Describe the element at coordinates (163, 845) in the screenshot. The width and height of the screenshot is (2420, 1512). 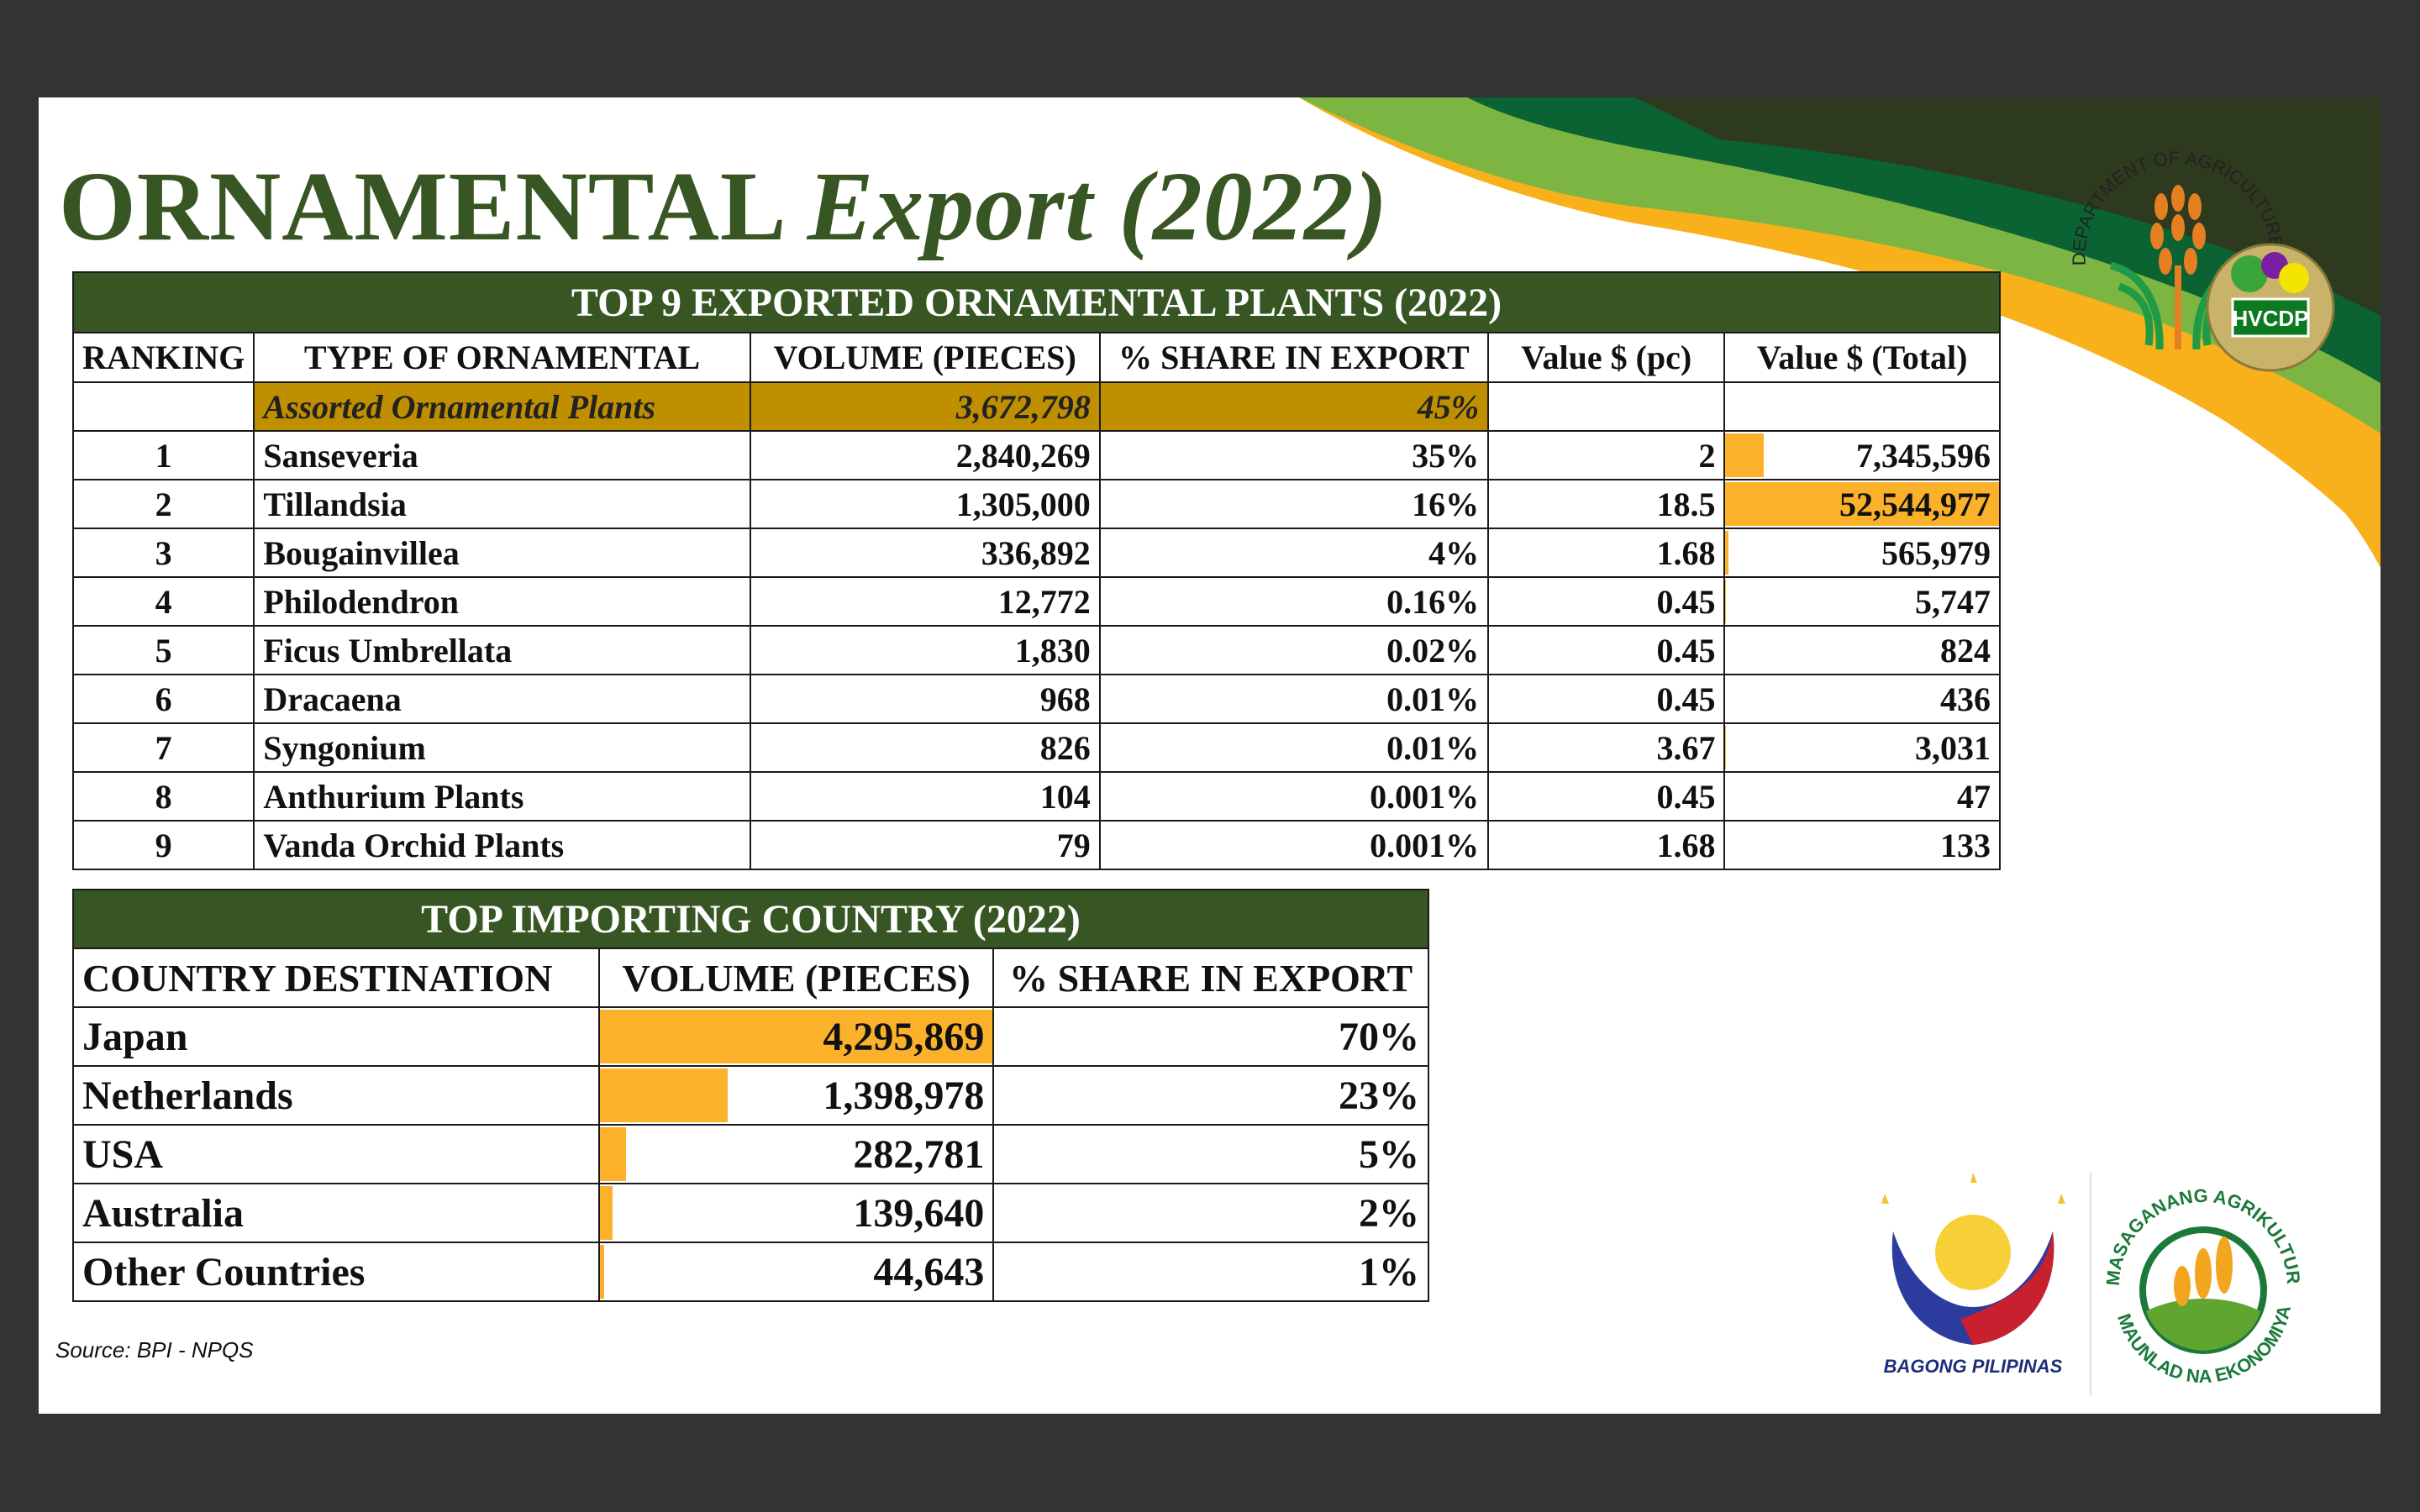
I see `rank-cell: 9` at that location.